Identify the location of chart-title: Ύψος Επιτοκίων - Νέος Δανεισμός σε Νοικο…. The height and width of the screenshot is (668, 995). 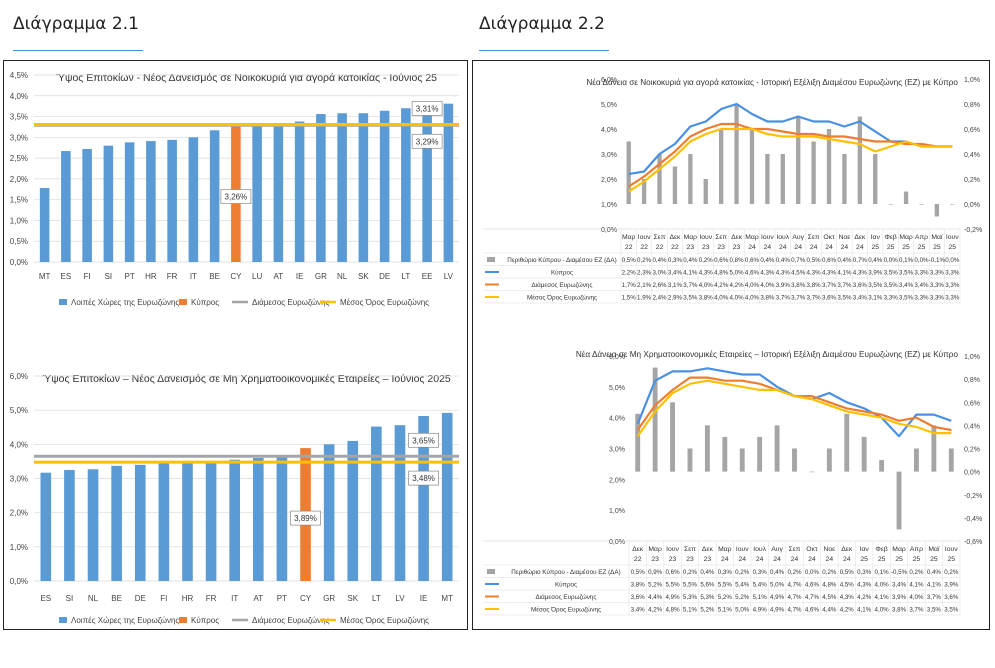
(246, 78).